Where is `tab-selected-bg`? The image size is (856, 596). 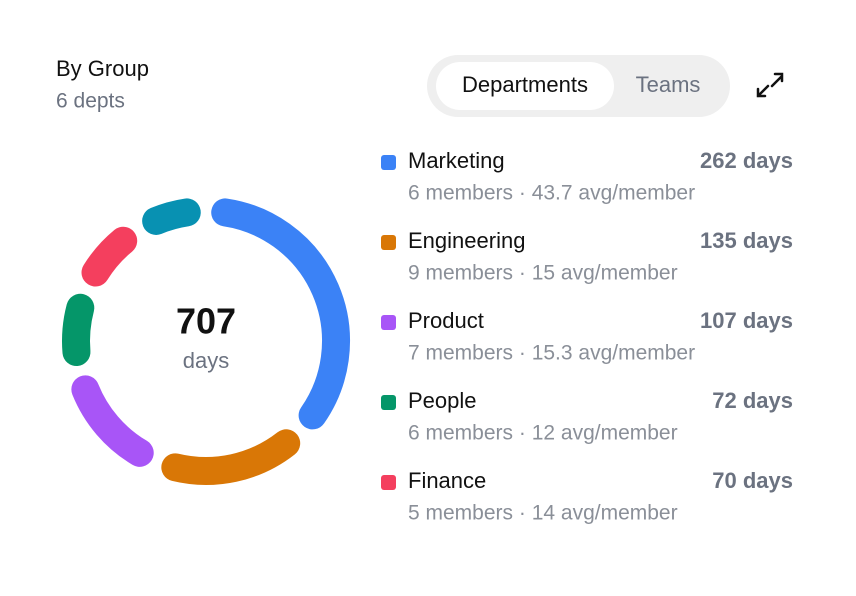
tab-selected-bg is located at coordinates (525, 86).